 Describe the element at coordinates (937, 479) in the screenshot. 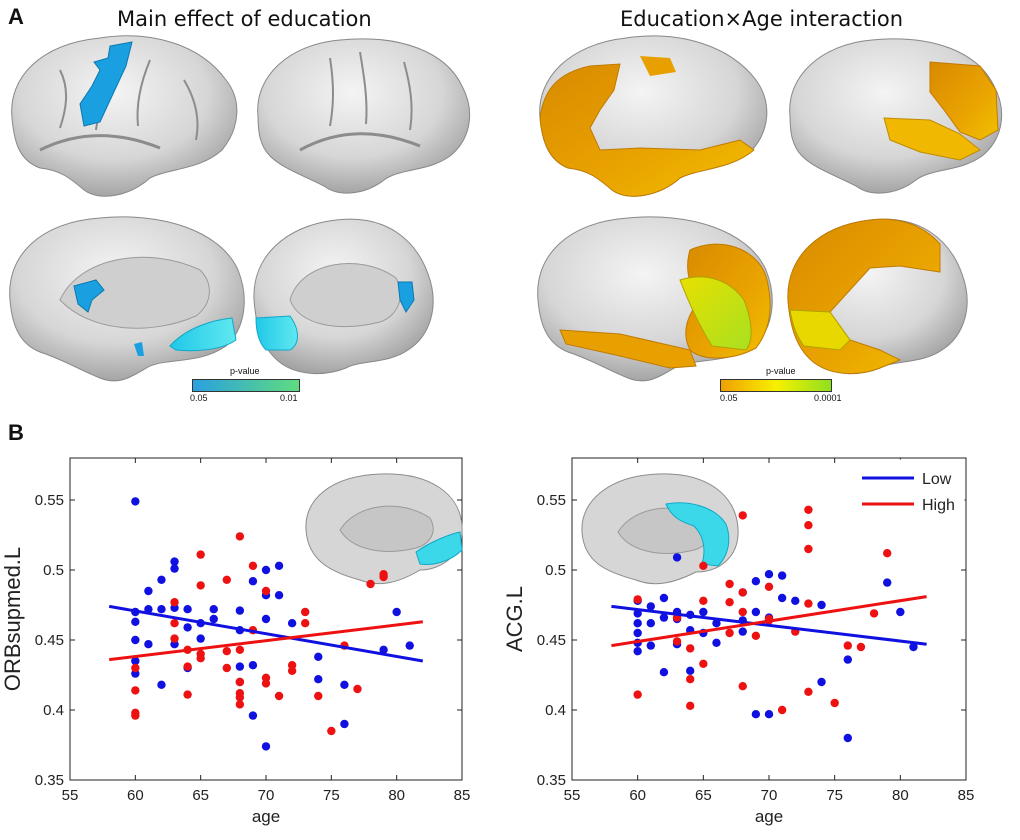

I see `legend-label-low: Low` at that location.